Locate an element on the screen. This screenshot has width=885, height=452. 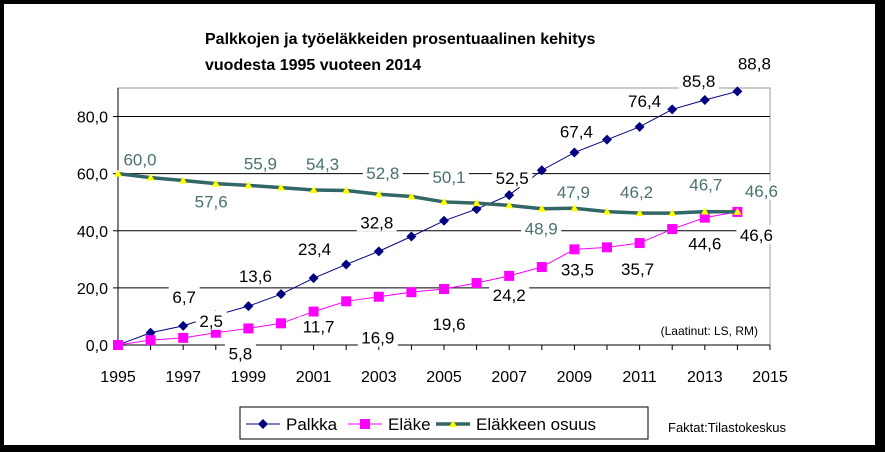
x-tick-label: 2005 is located at coordinates (444, 377).